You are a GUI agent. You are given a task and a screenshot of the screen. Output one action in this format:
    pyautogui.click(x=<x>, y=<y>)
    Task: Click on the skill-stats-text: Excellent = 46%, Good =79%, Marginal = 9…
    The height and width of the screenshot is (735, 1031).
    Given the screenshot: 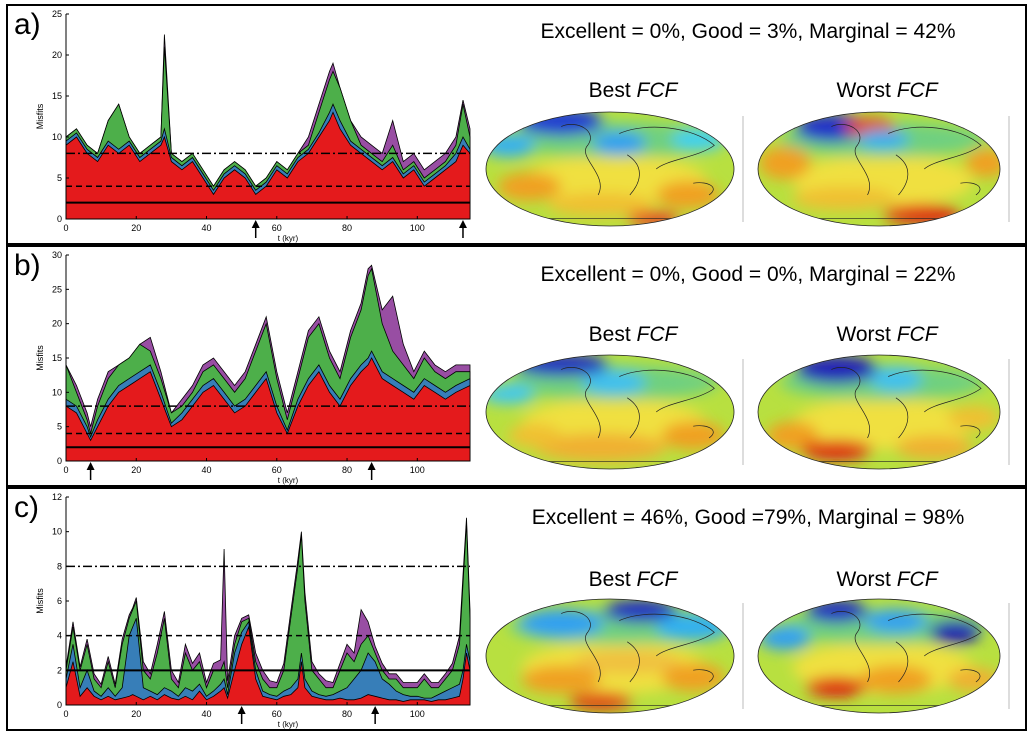 What is the action you would take?
    pyautogui.click(x=748, y=517)
    